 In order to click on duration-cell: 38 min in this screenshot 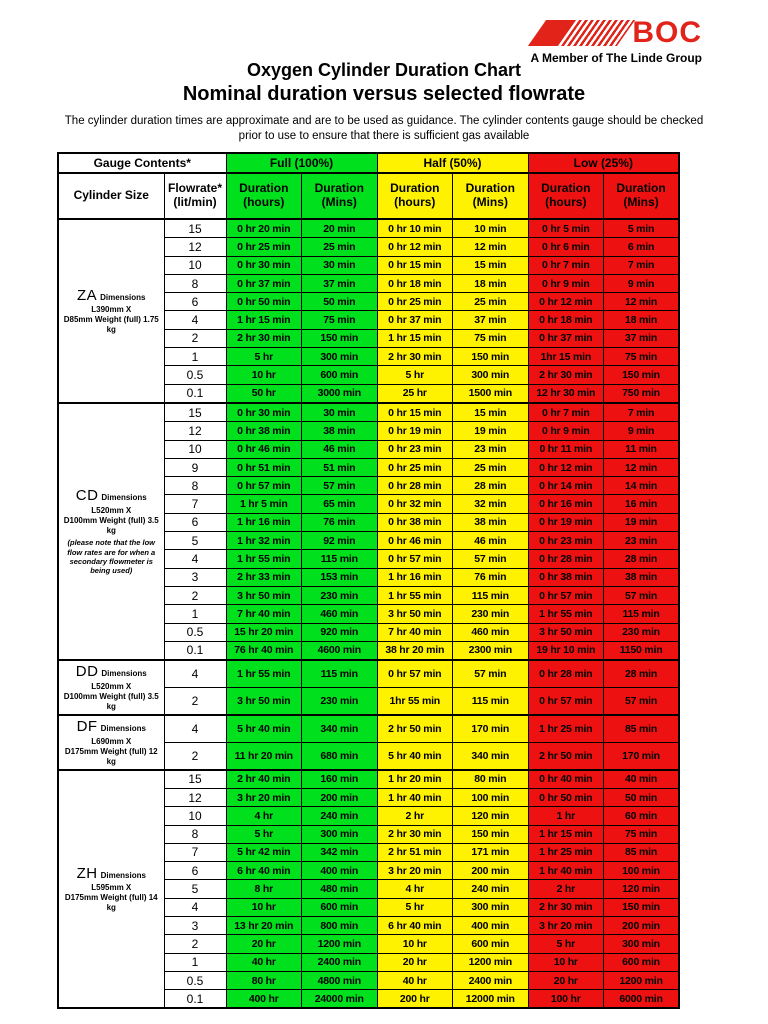, I will do `click(339, 431)`.